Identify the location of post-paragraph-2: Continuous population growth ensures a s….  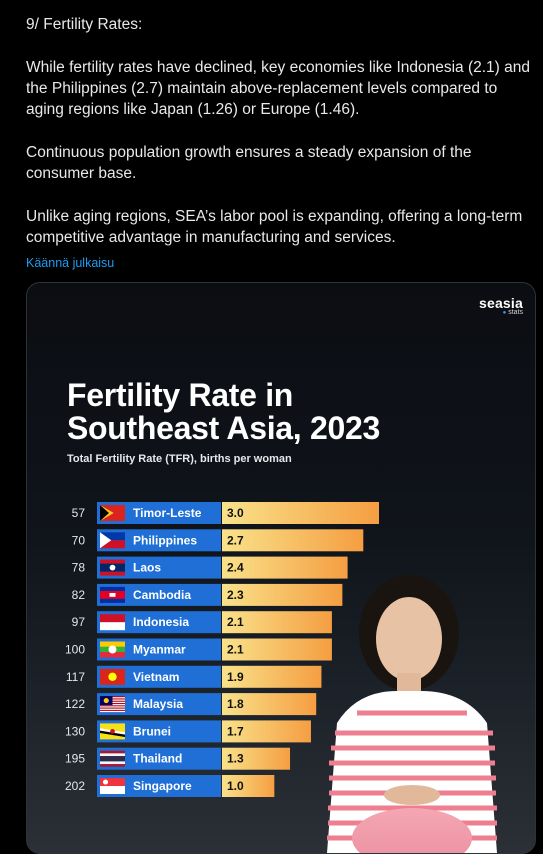
(249, 163).